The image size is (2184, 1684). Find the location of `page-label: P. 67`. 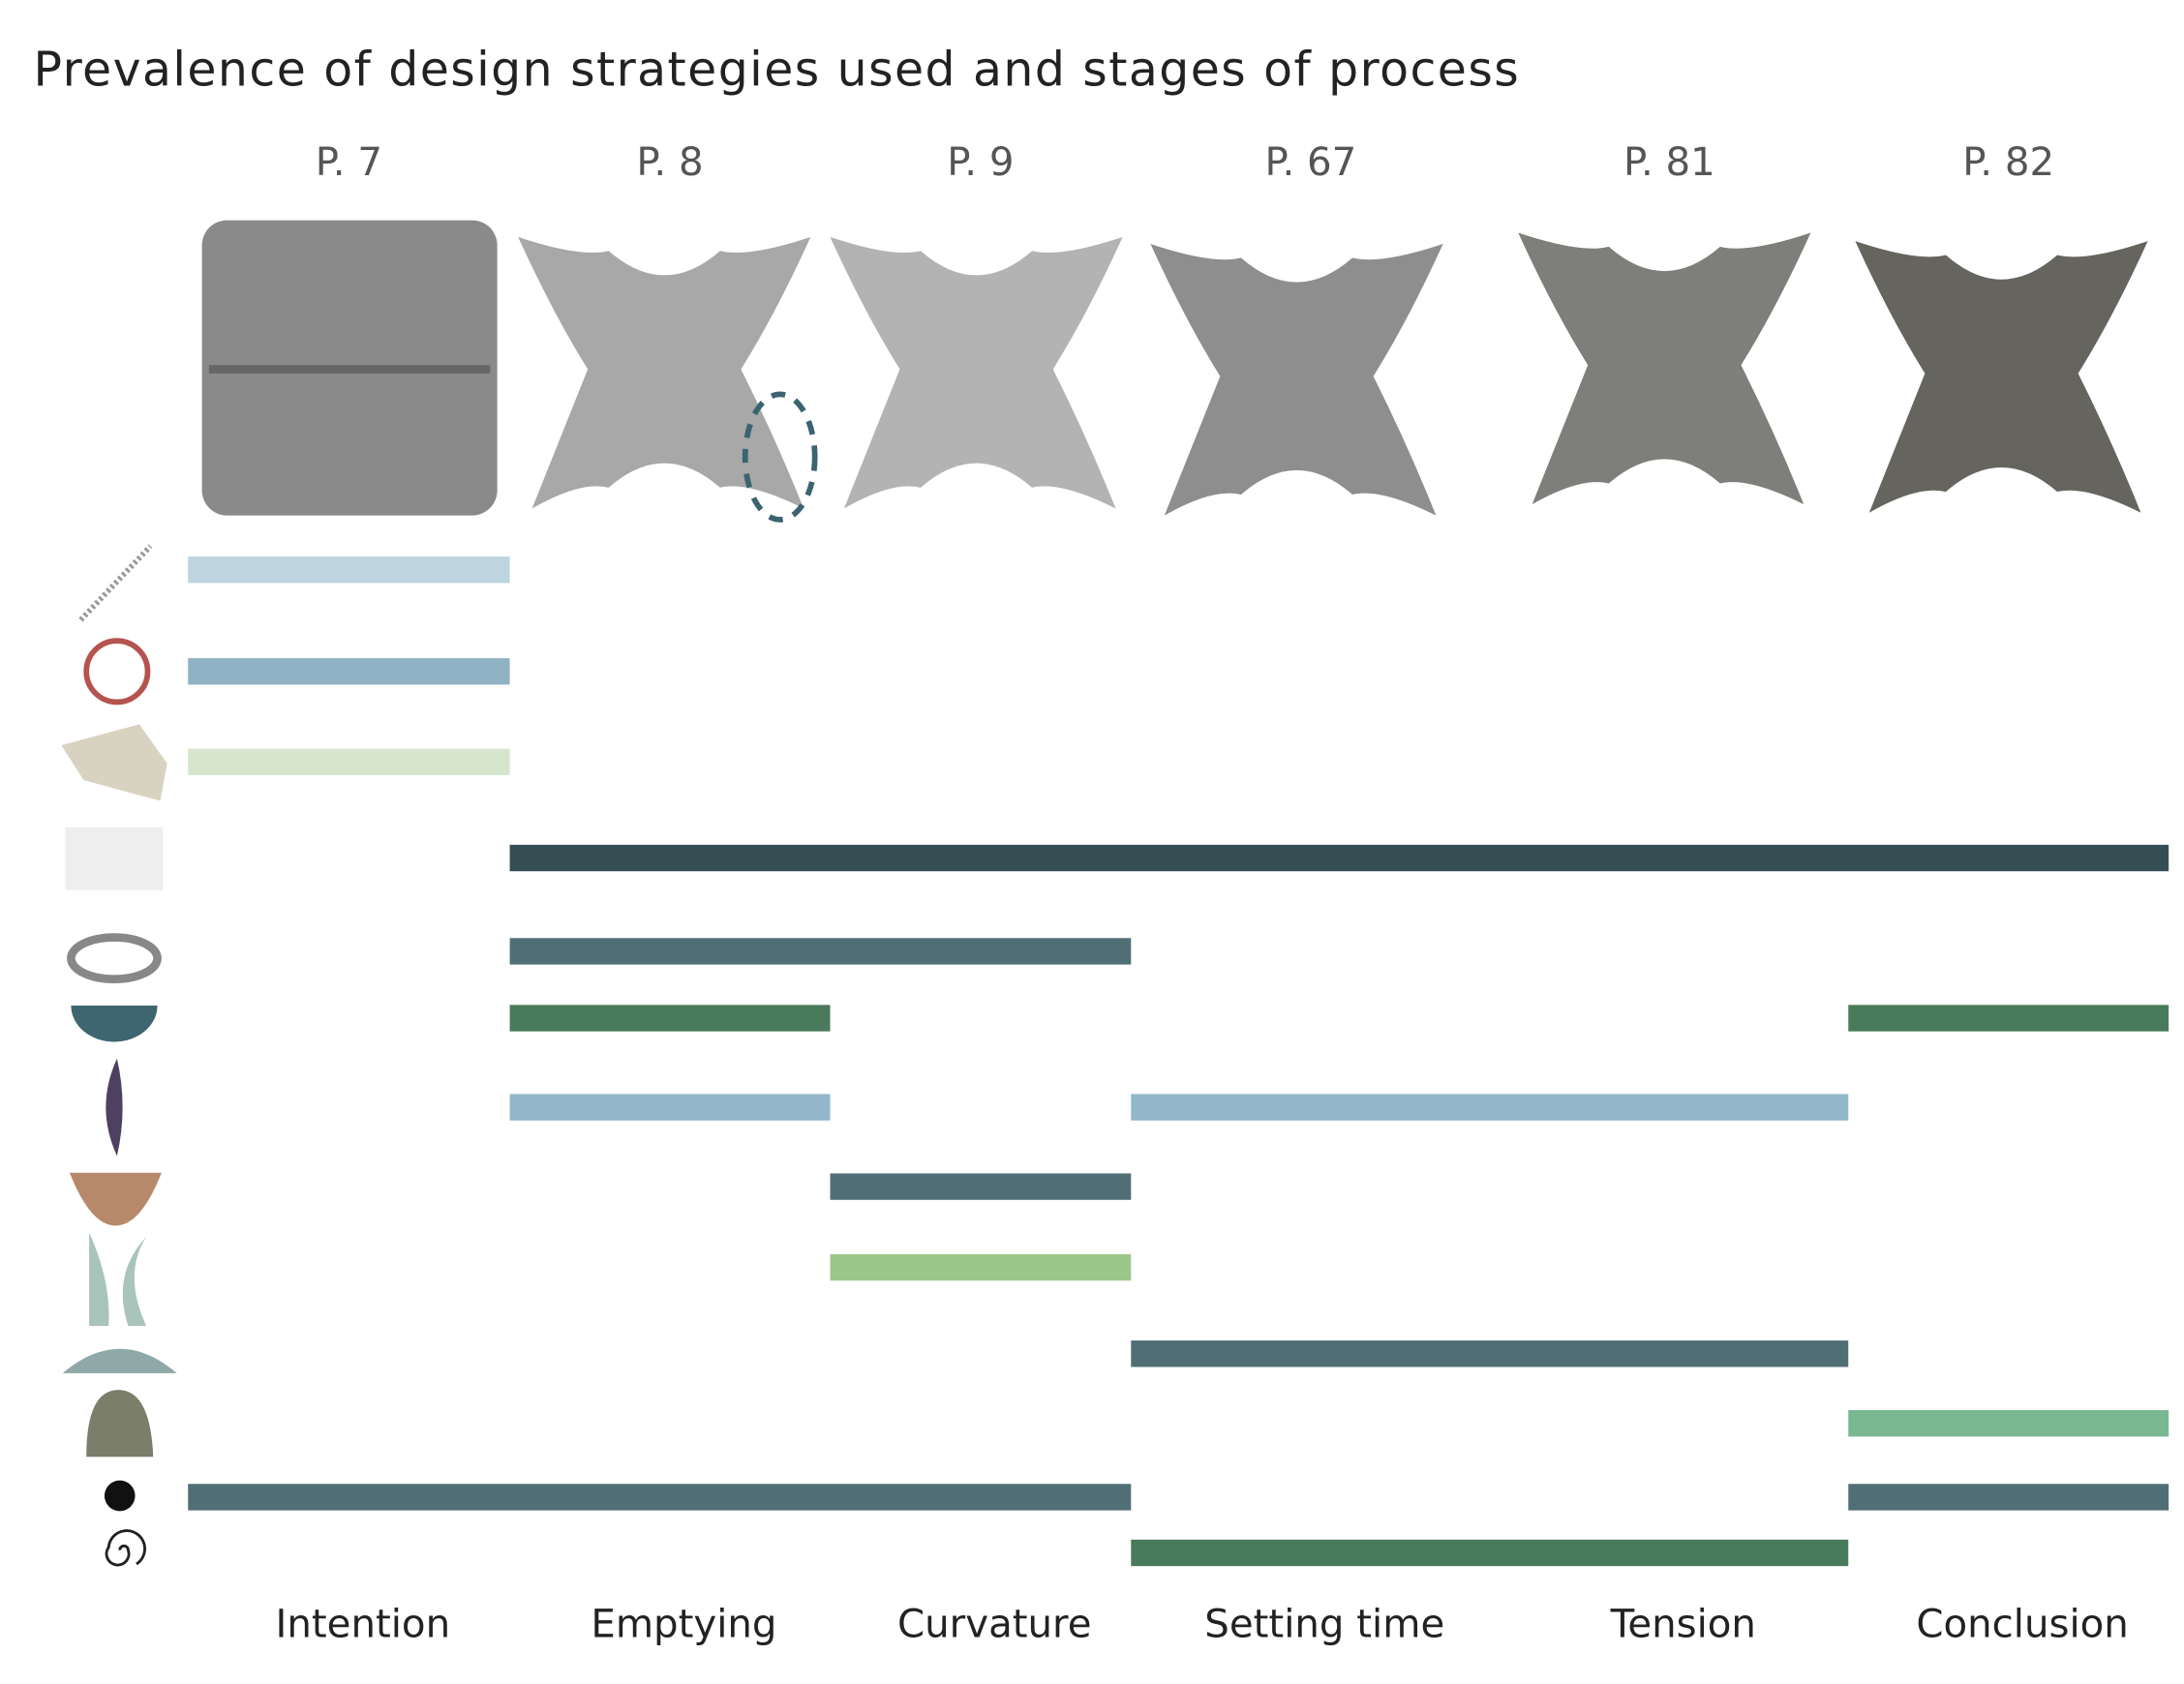

page-label: P. 67 is located at coordinates (1310, 162).